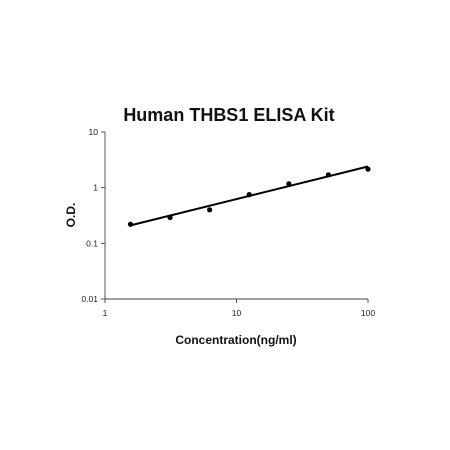 Image resolution: width=450 pixels, height=450 pixels. I want to click on x-axis-label: Concentration(ng/ml), so click(235, 340).